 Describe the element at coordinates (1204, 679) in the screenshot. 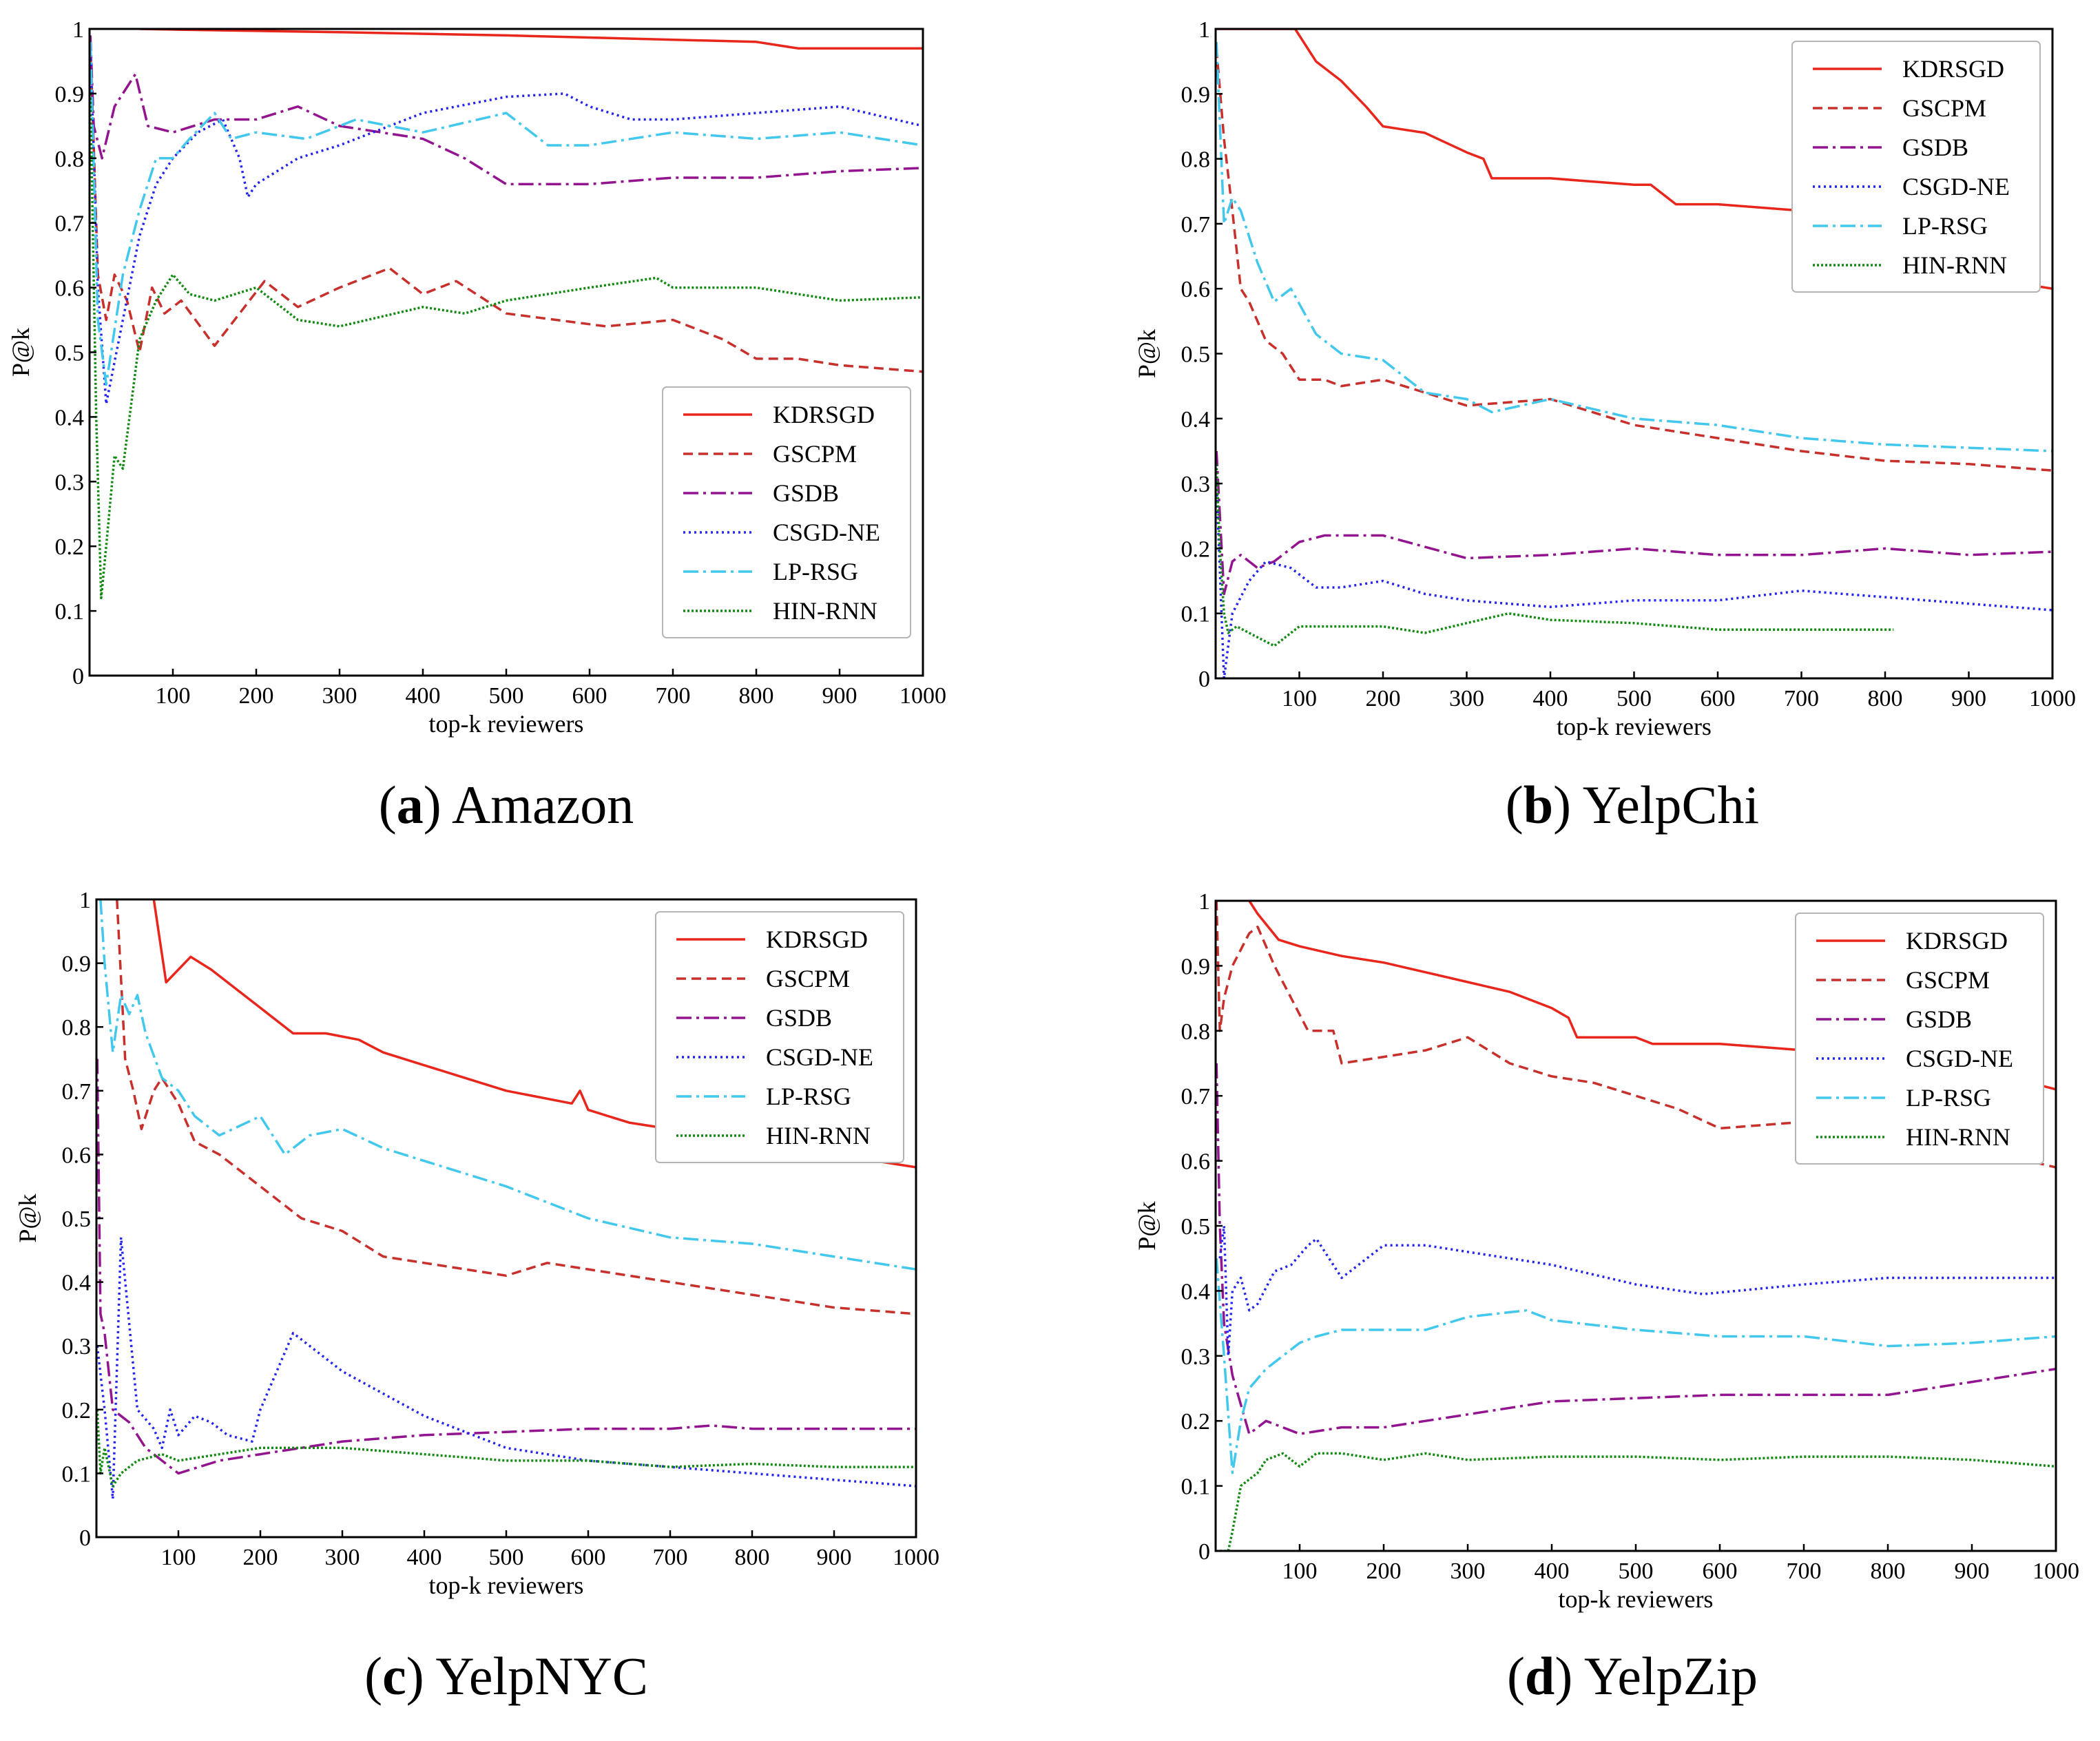

I see `y-tick-label: 0` at that location.